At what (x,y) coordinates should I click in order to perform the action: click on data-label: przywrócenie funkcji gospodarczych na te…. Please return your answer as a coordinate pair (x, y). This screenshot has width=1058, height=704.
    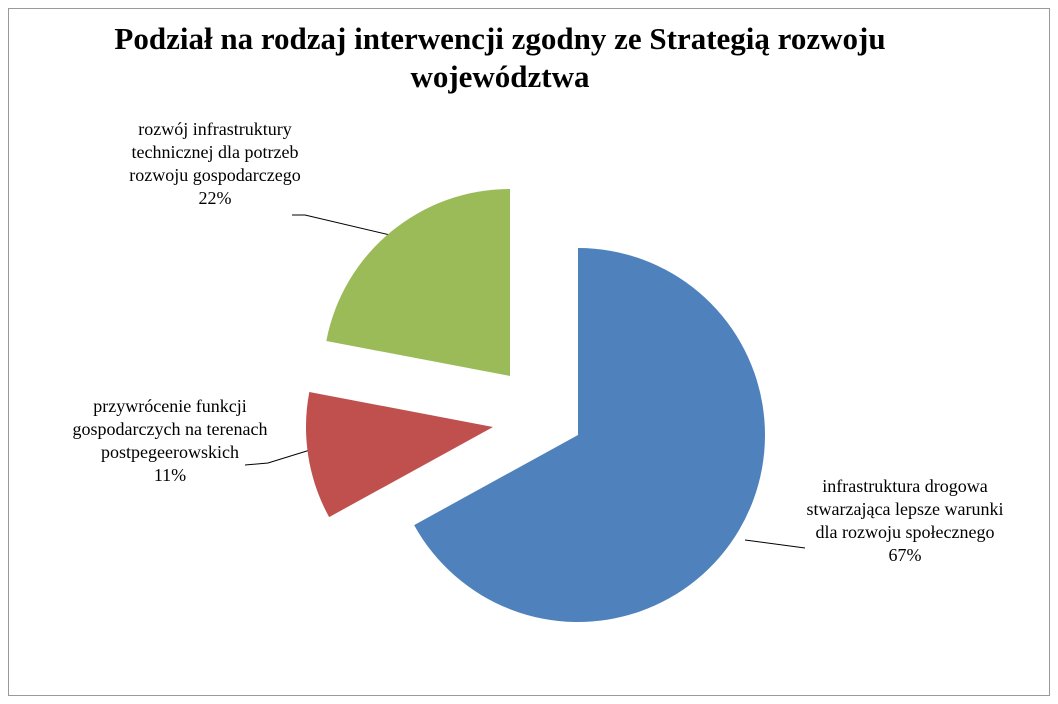
    Looking at the image, I should click on (170, 441).